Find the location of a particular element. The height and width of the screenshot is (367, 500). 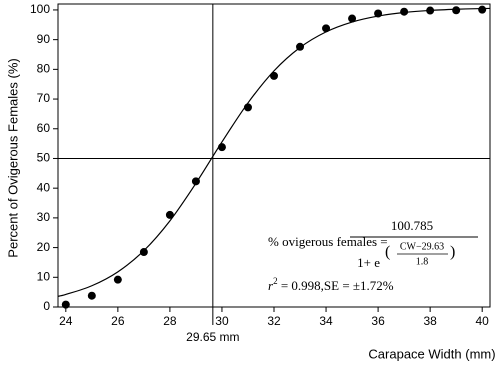

x-axis-label: Carapace Width (mm) is located at coordinates (431, 353).